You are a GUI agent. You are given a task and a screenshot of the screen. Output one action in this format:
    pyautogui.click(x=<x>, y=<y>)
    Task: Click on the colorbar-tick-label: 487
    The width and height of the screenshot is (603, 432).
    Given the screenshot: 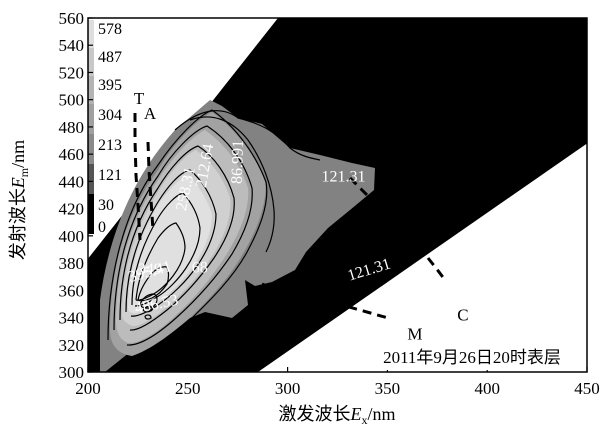 What is the action you would take?
    pyautogui.click(x=110, y=57)
    